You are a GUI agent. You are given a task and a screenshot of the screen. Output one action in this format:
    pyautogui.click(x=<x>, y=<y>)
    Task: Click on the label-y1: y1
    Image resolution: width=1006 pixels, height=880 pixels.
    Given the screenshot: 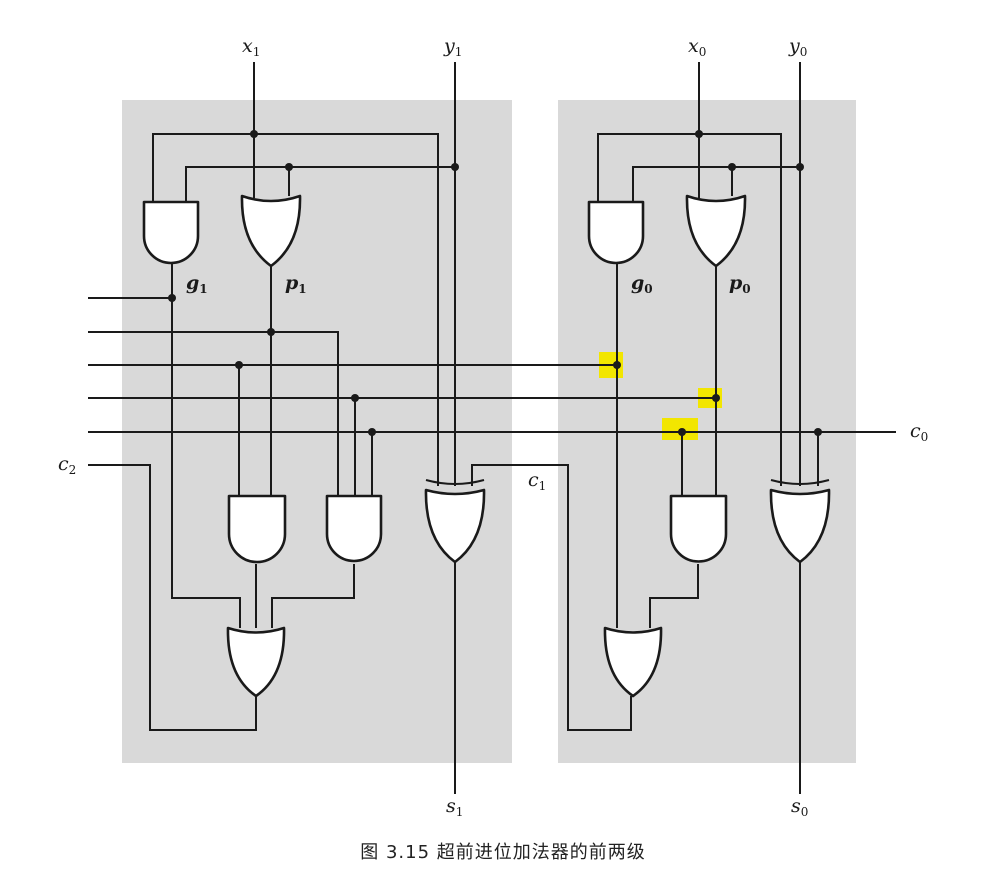 What is the action you would take?
    pyautogui.click(x=452, y=47)
    